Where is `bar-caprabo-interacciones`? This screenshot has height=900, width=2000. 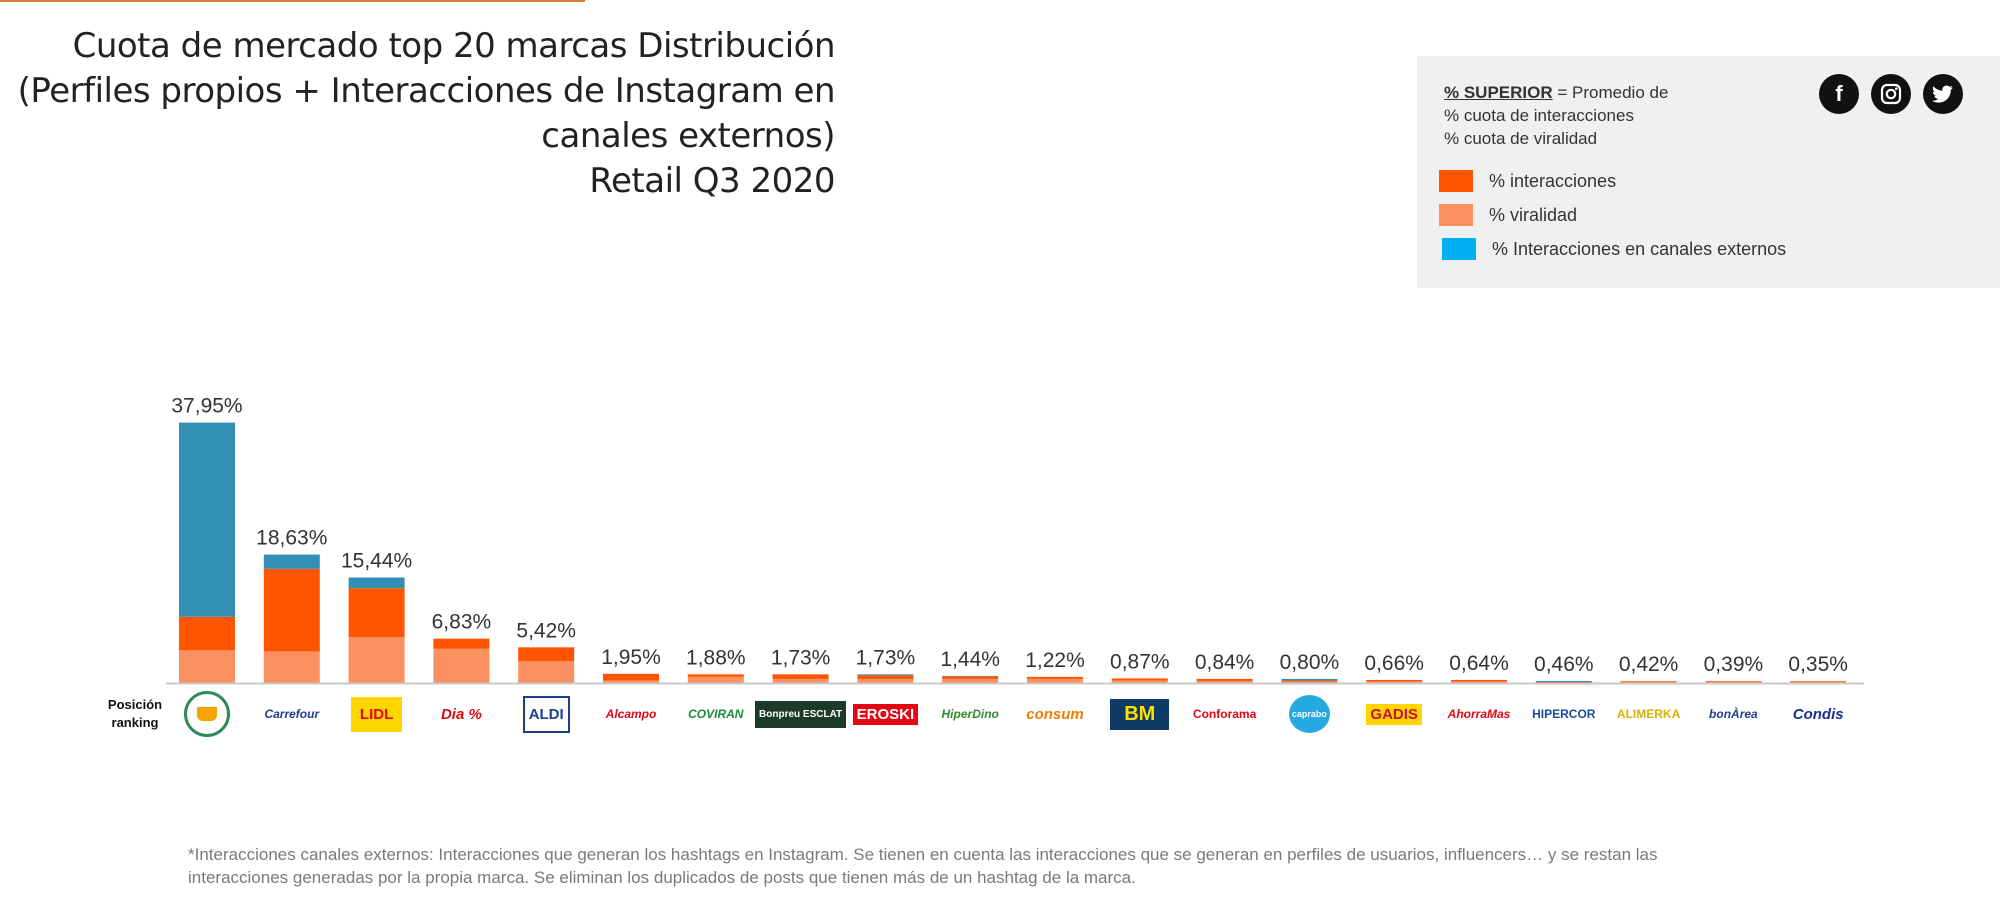
bar-caprabo-interacciones is located at coordinates (1309, 681).